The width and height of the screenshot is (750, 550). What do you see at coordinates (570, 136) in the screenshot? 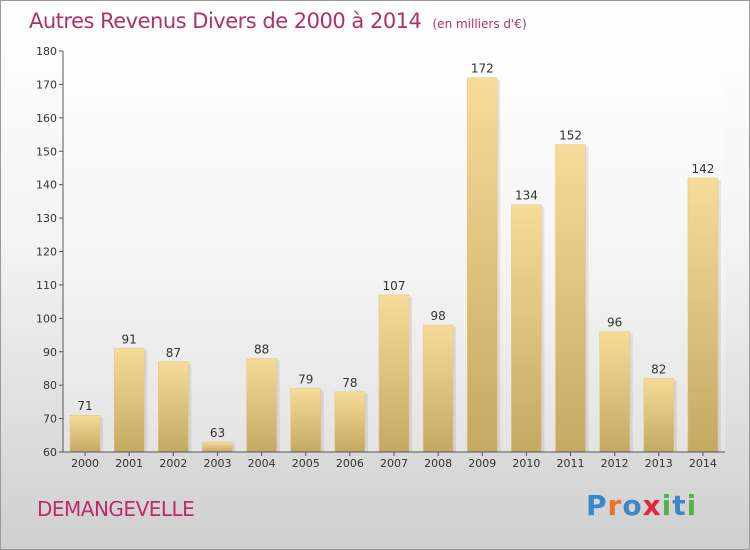
I see `bar-value-label: 152` at bounding box center [570, 136].